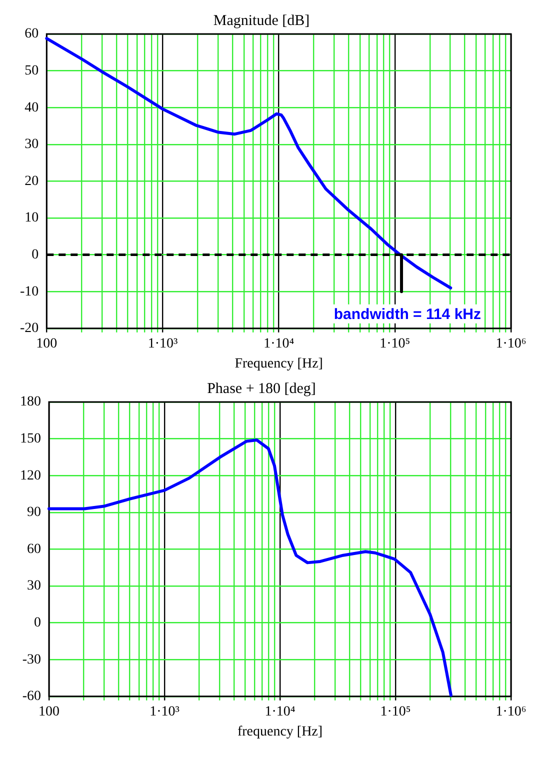  I want to click on annotation: bandwidth = 114 kHz, so click(407, 315).